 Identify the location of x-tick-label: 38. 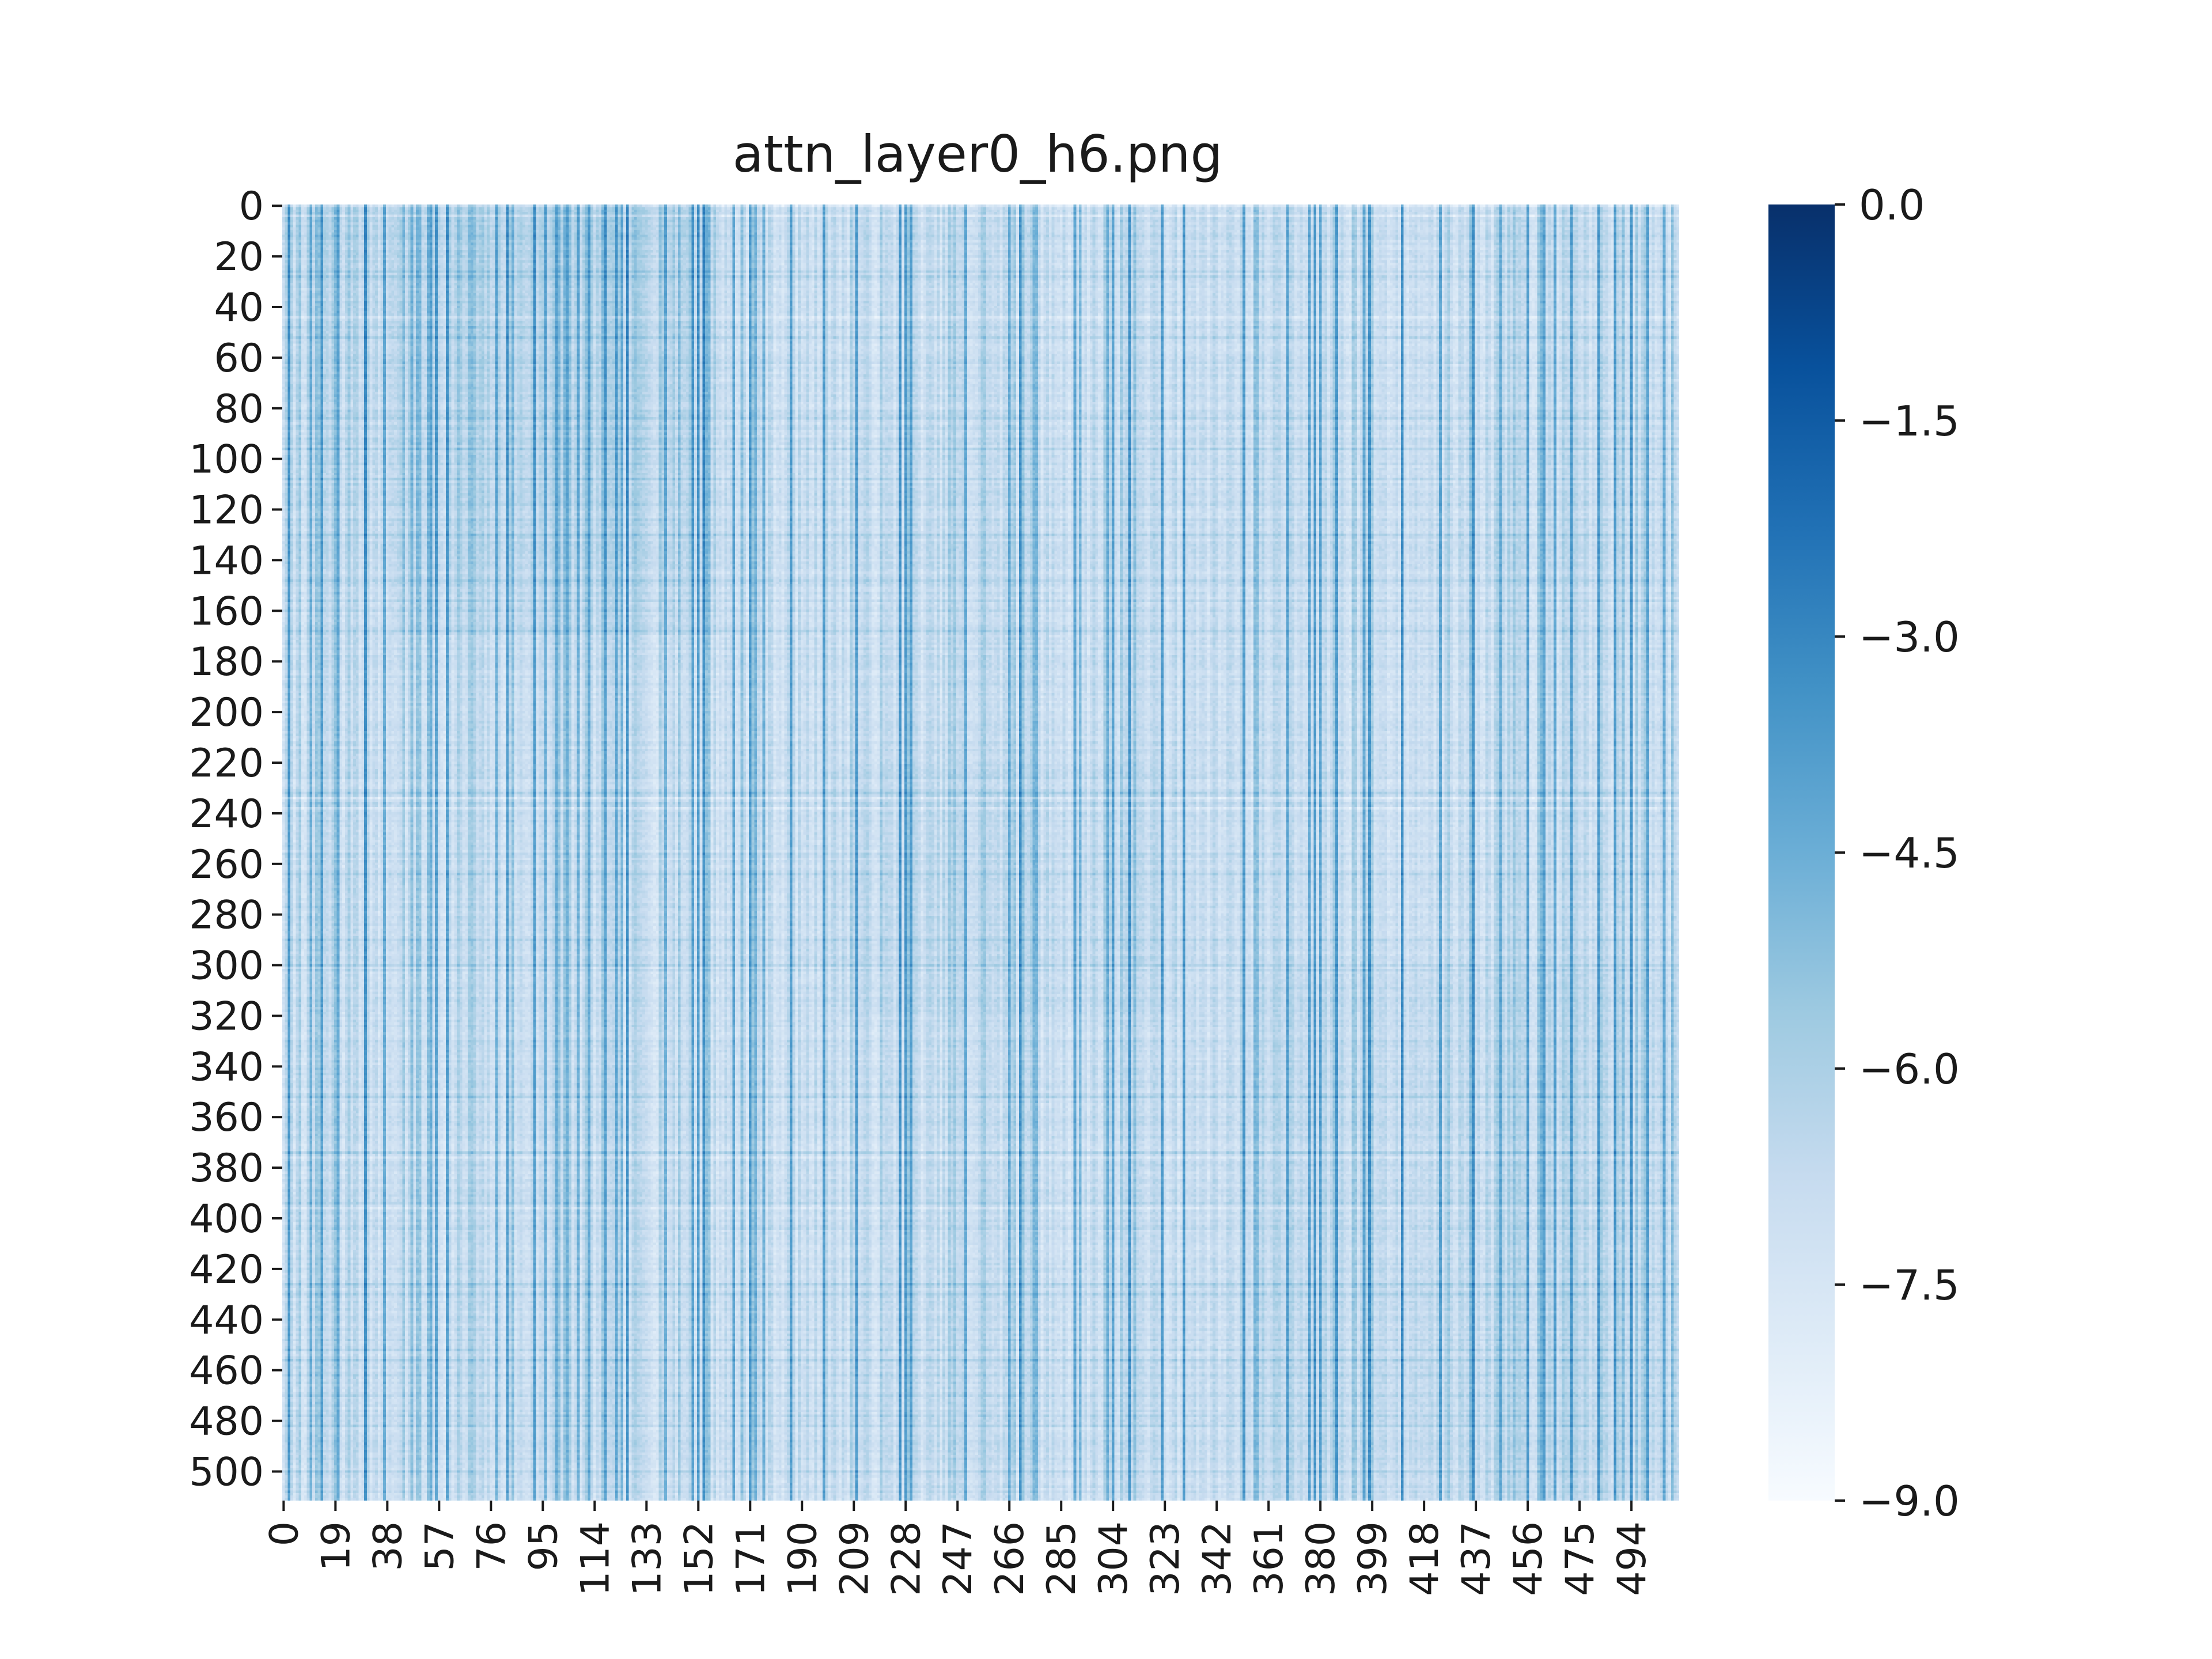
(388, 1546).